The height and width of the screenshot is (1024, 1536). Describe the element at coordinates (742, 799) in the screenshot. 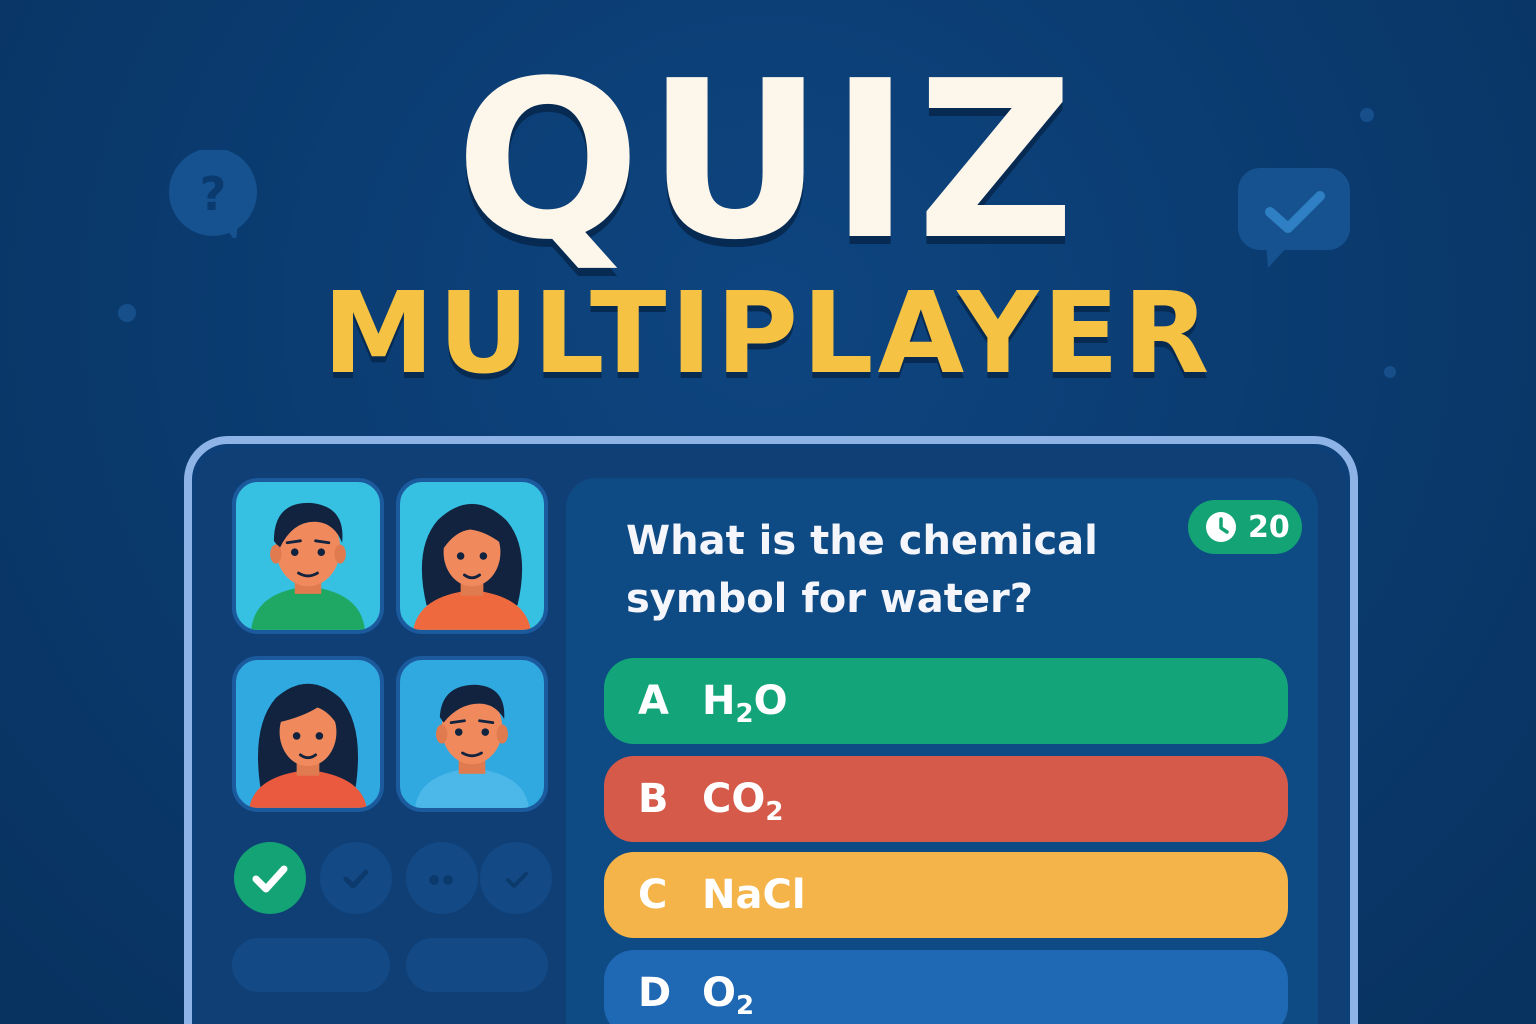

I see `answer-text: CO2` at that location.